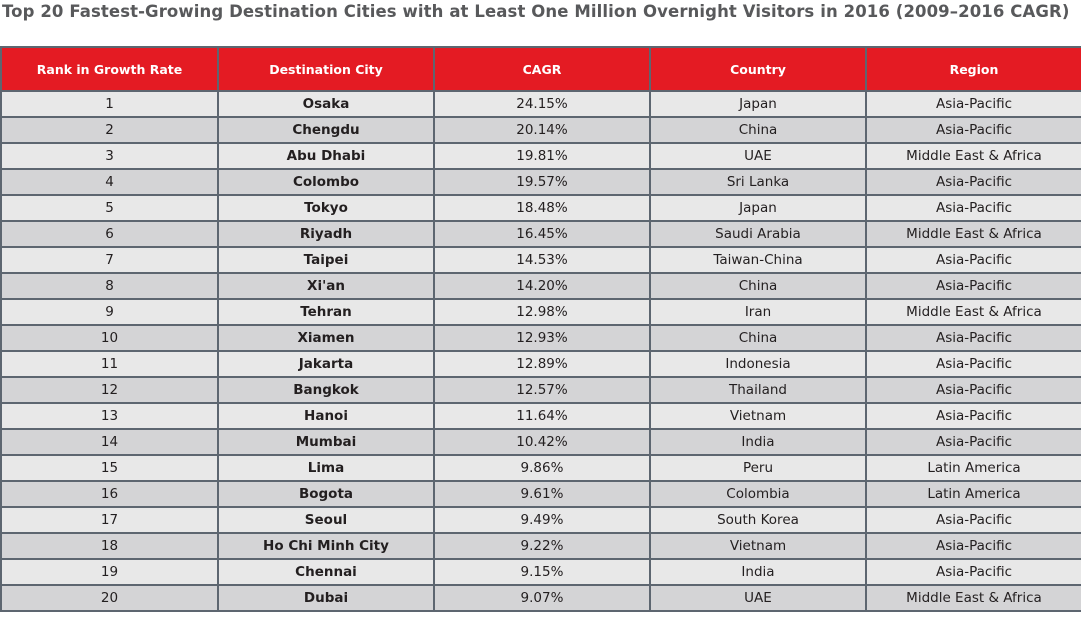 Image resolution: width=1081 pixels, height=640 pixels. I want to click on table-row: 4 Colombo 19.57% Sri Lanka Asia-Pacific, so click(540, 182).